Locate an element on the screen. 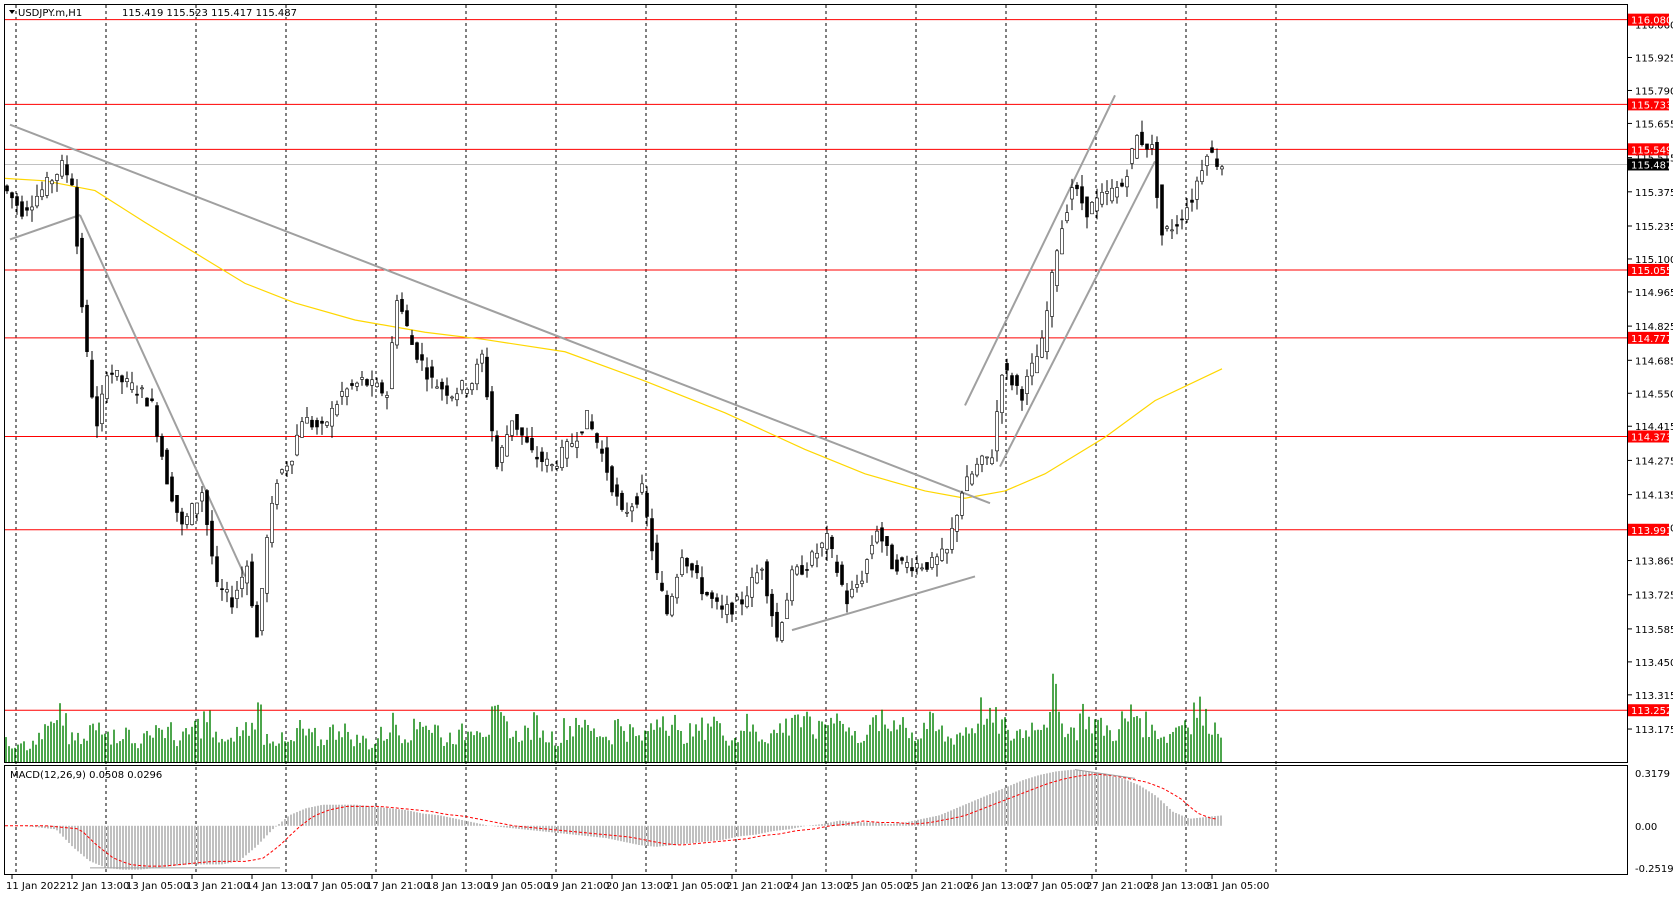 Image resolution: width=1673 pixels, height=897 pixels. price-tick-label: 113.450 is located at coordinates (1654, 663).